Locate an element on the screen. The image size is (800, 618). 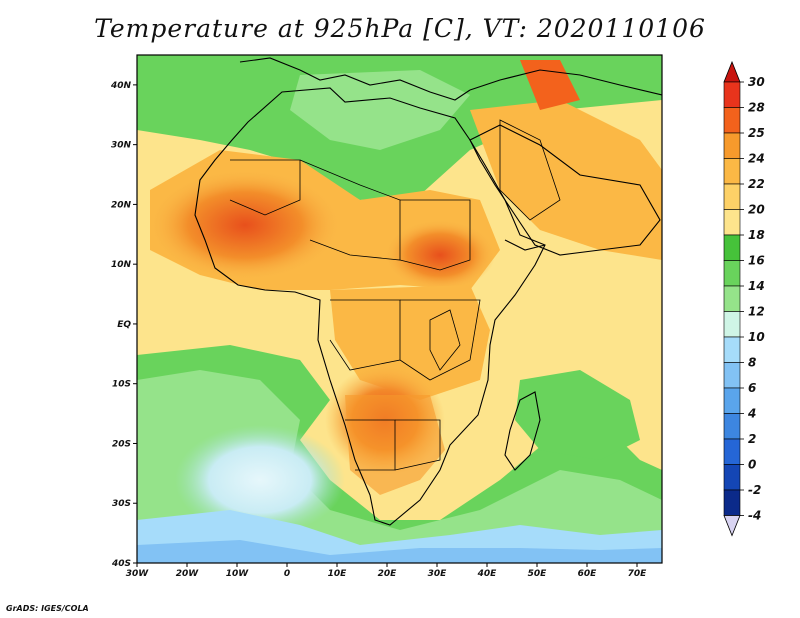
colorbar-label: 8 is located at coordinates (752, 363).